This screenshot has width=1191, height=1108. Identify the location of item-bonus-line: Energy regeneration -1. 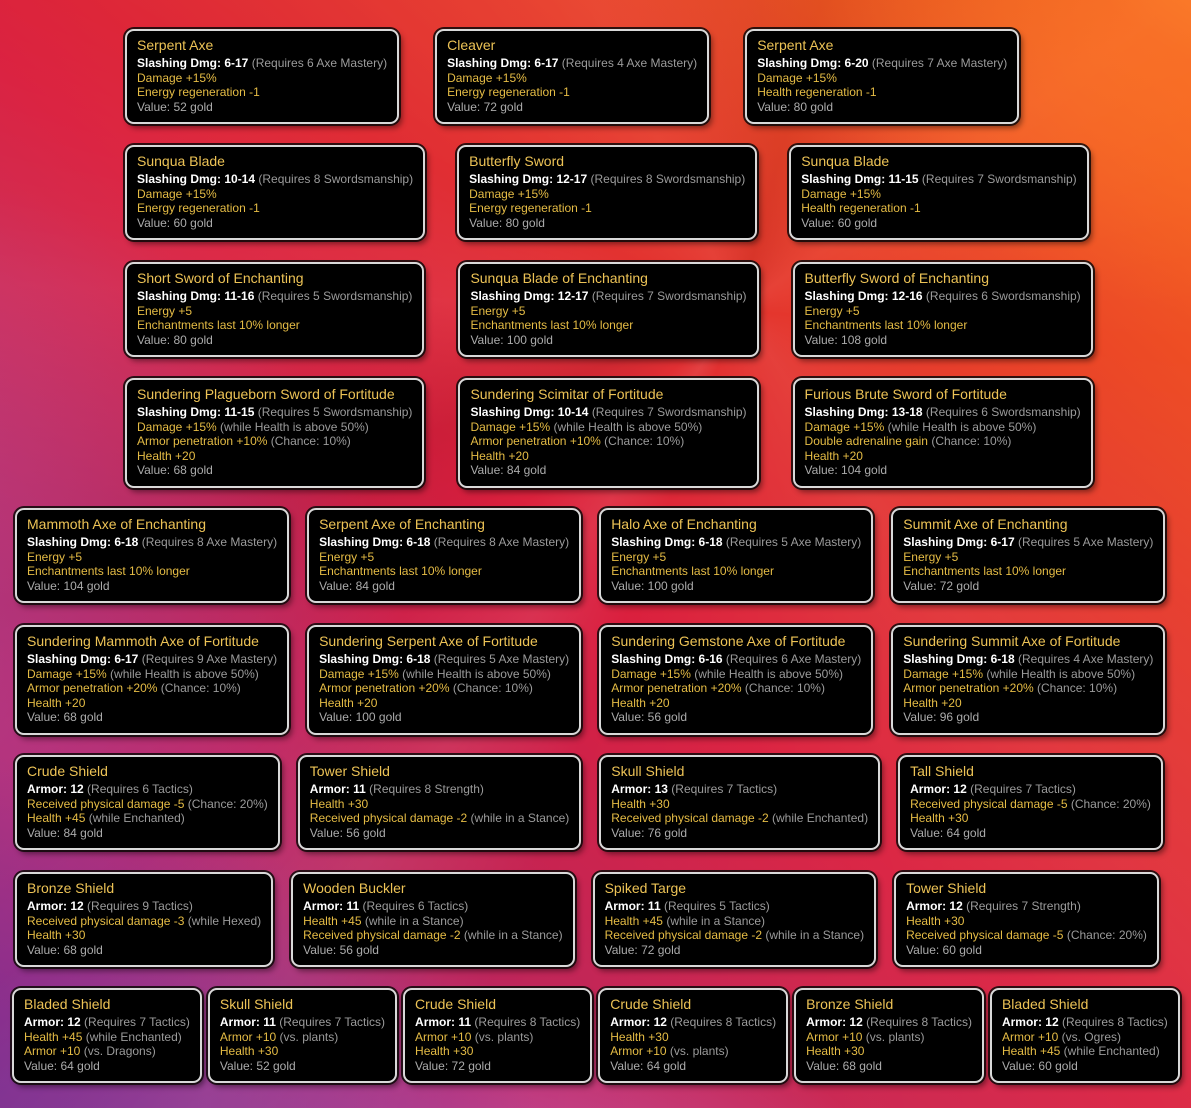
(275, 208).